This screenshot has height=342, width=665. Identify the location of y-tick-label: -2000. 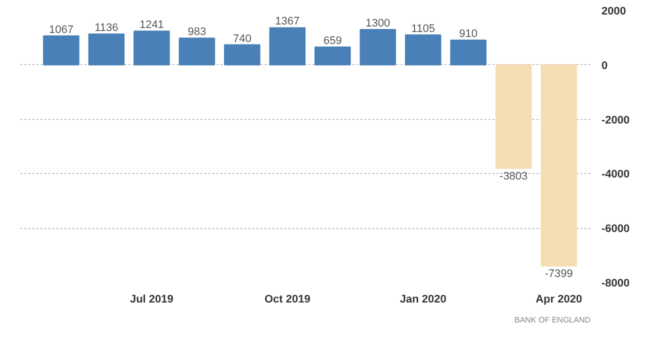
(616, 120).